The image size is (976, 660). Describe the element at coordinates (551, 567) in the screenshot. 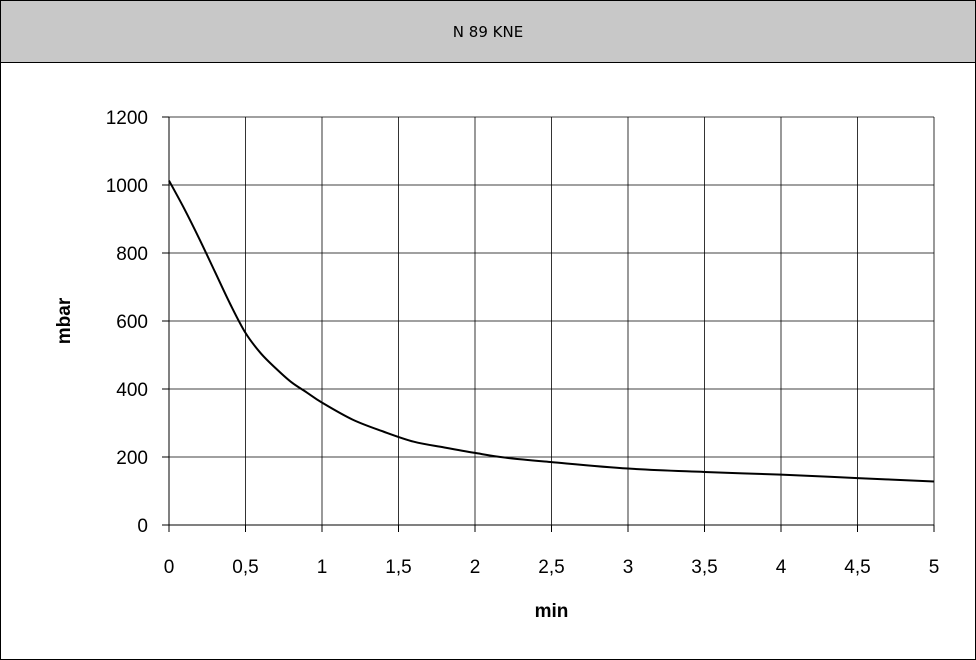

I see `x-tick-label: 2,5` at that location.